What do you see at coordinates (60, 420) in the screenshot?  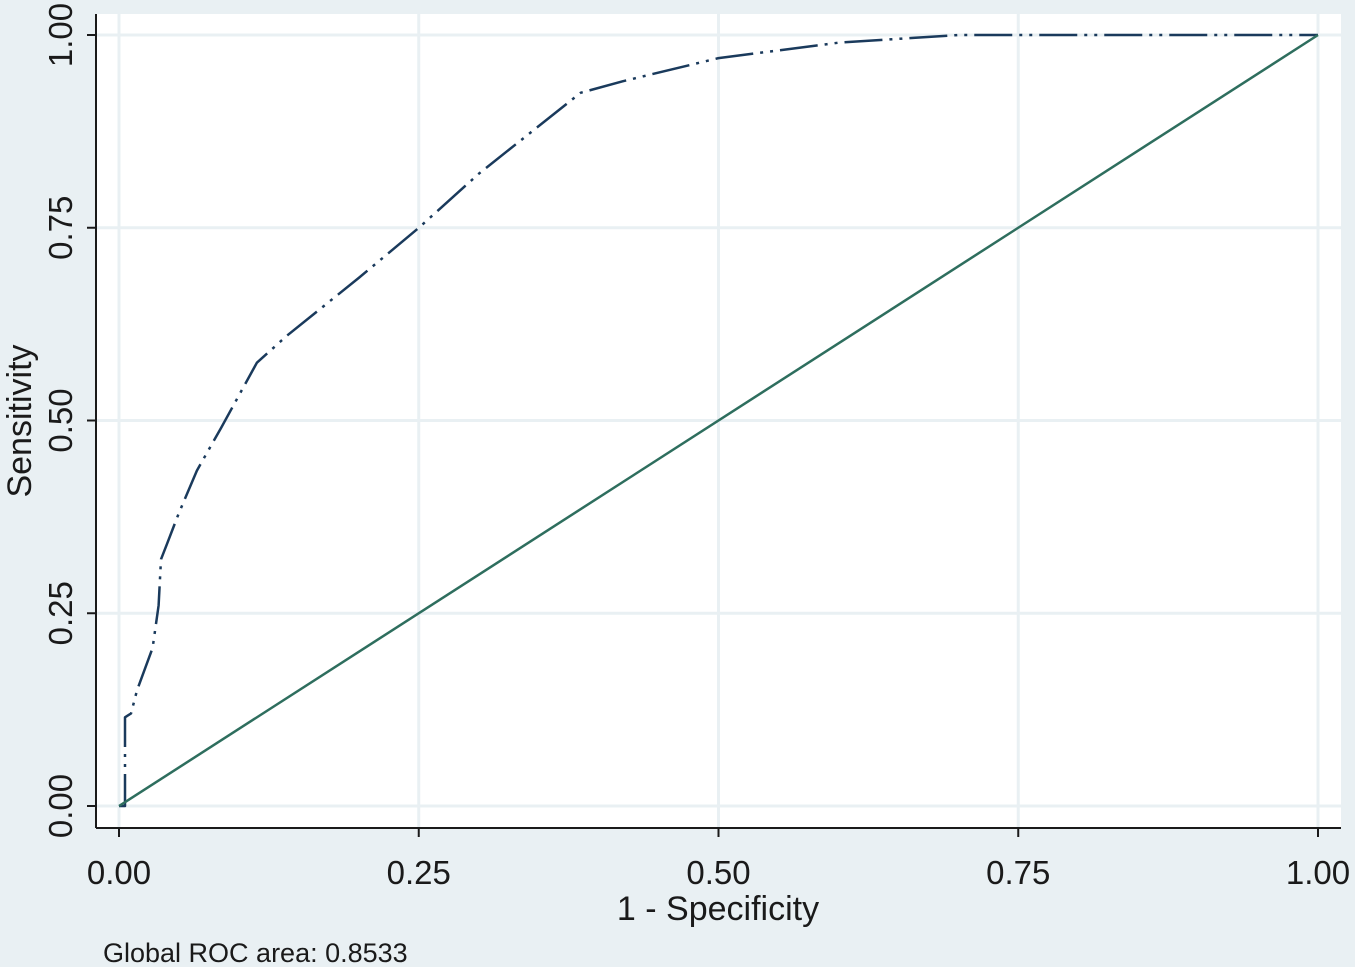 I see `y-tick-label: 0.50` at bounding box center [60, 420].